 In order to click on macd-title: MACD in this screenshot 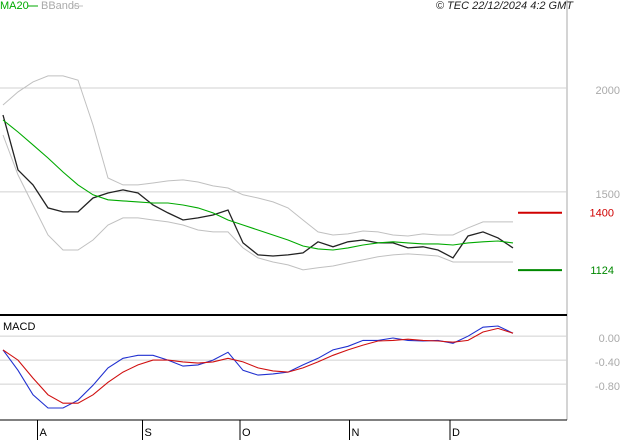, I will do `click(19, 327)`.